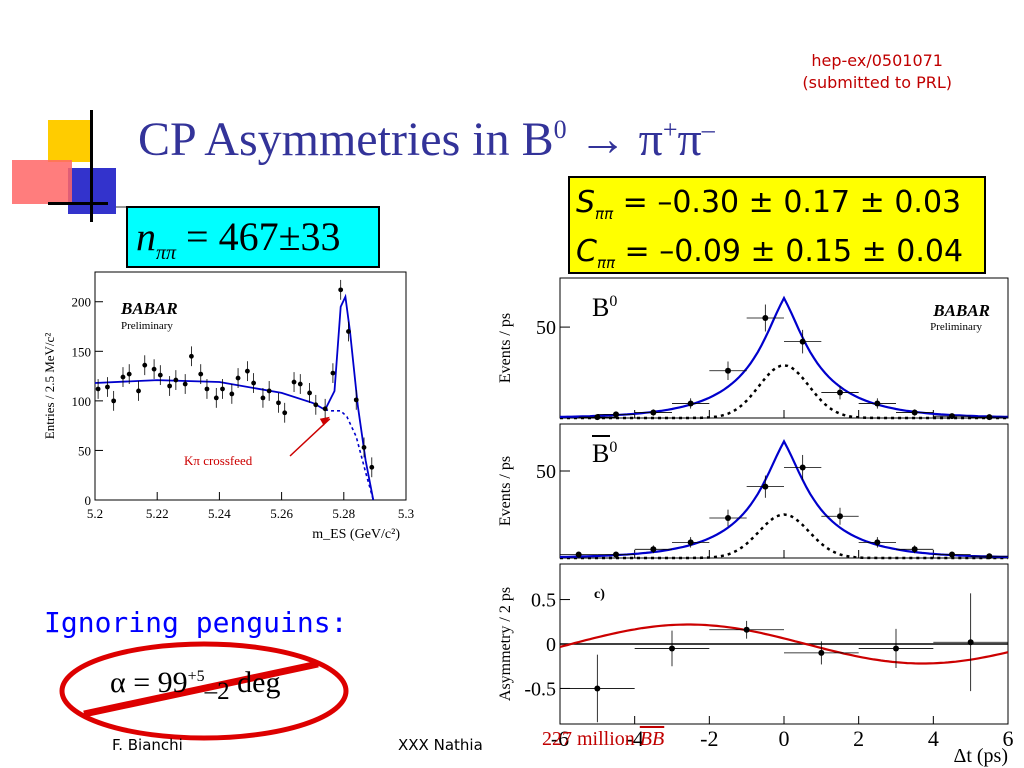 This screenshot has width=1024, height=768. I want to click on c-value: = –0.09 ± 0.15 ± 0.04, so click(789, 251).